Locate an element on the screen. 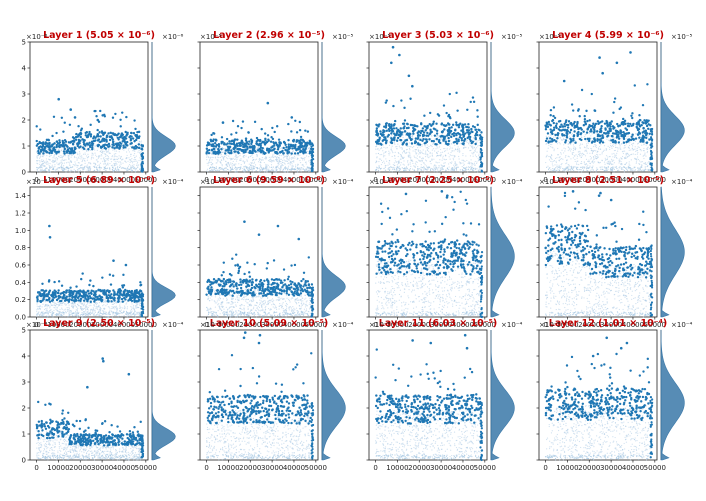 This screenshot has width=706, height=501. scatter-points is located at coordinates (259, 137).